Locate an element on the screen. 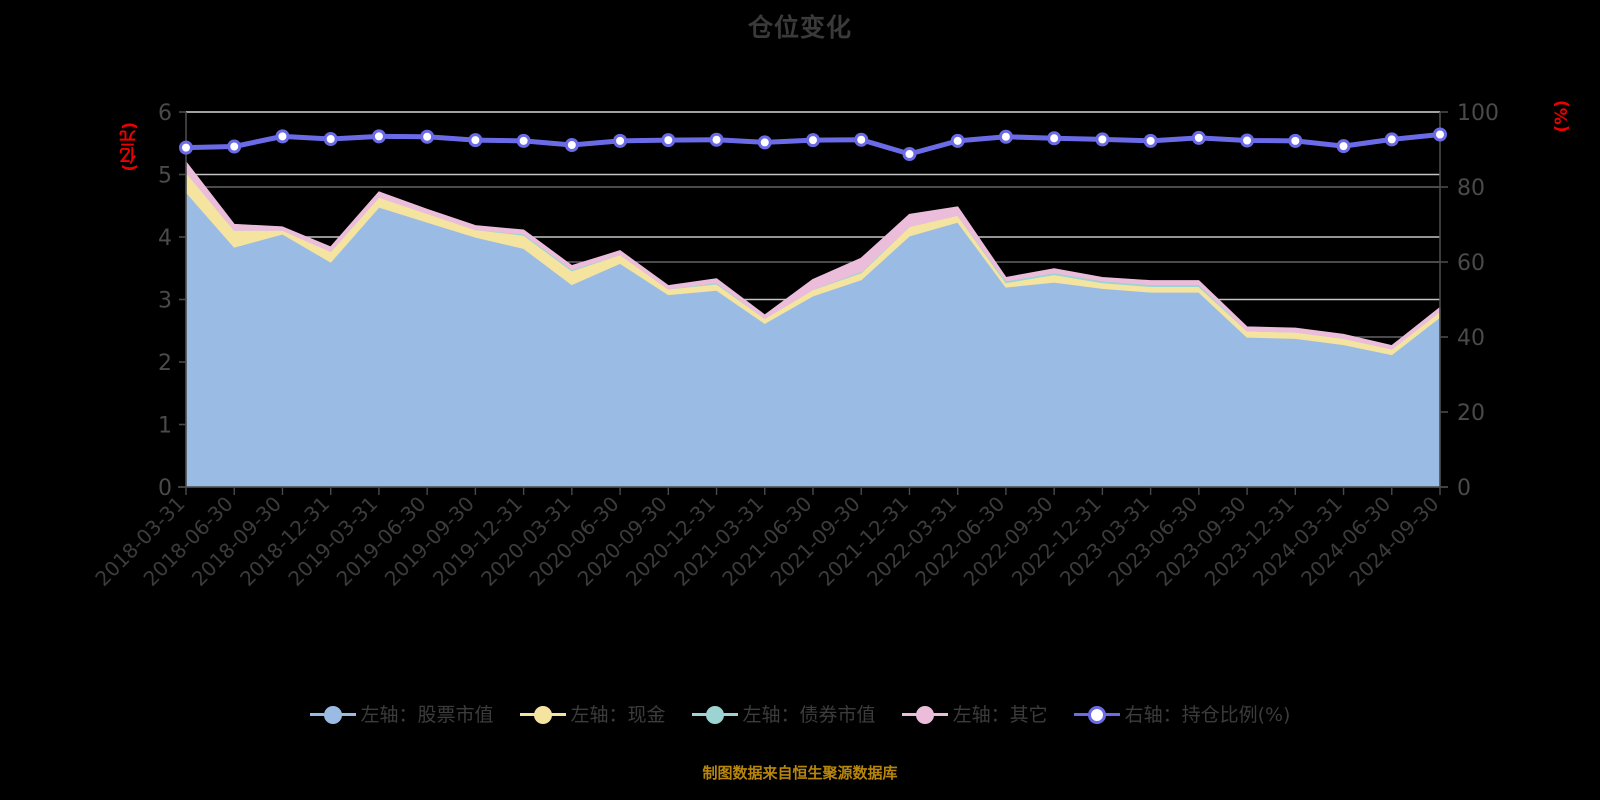  left-tick-label: 0 is located at coordinates (165, 488).